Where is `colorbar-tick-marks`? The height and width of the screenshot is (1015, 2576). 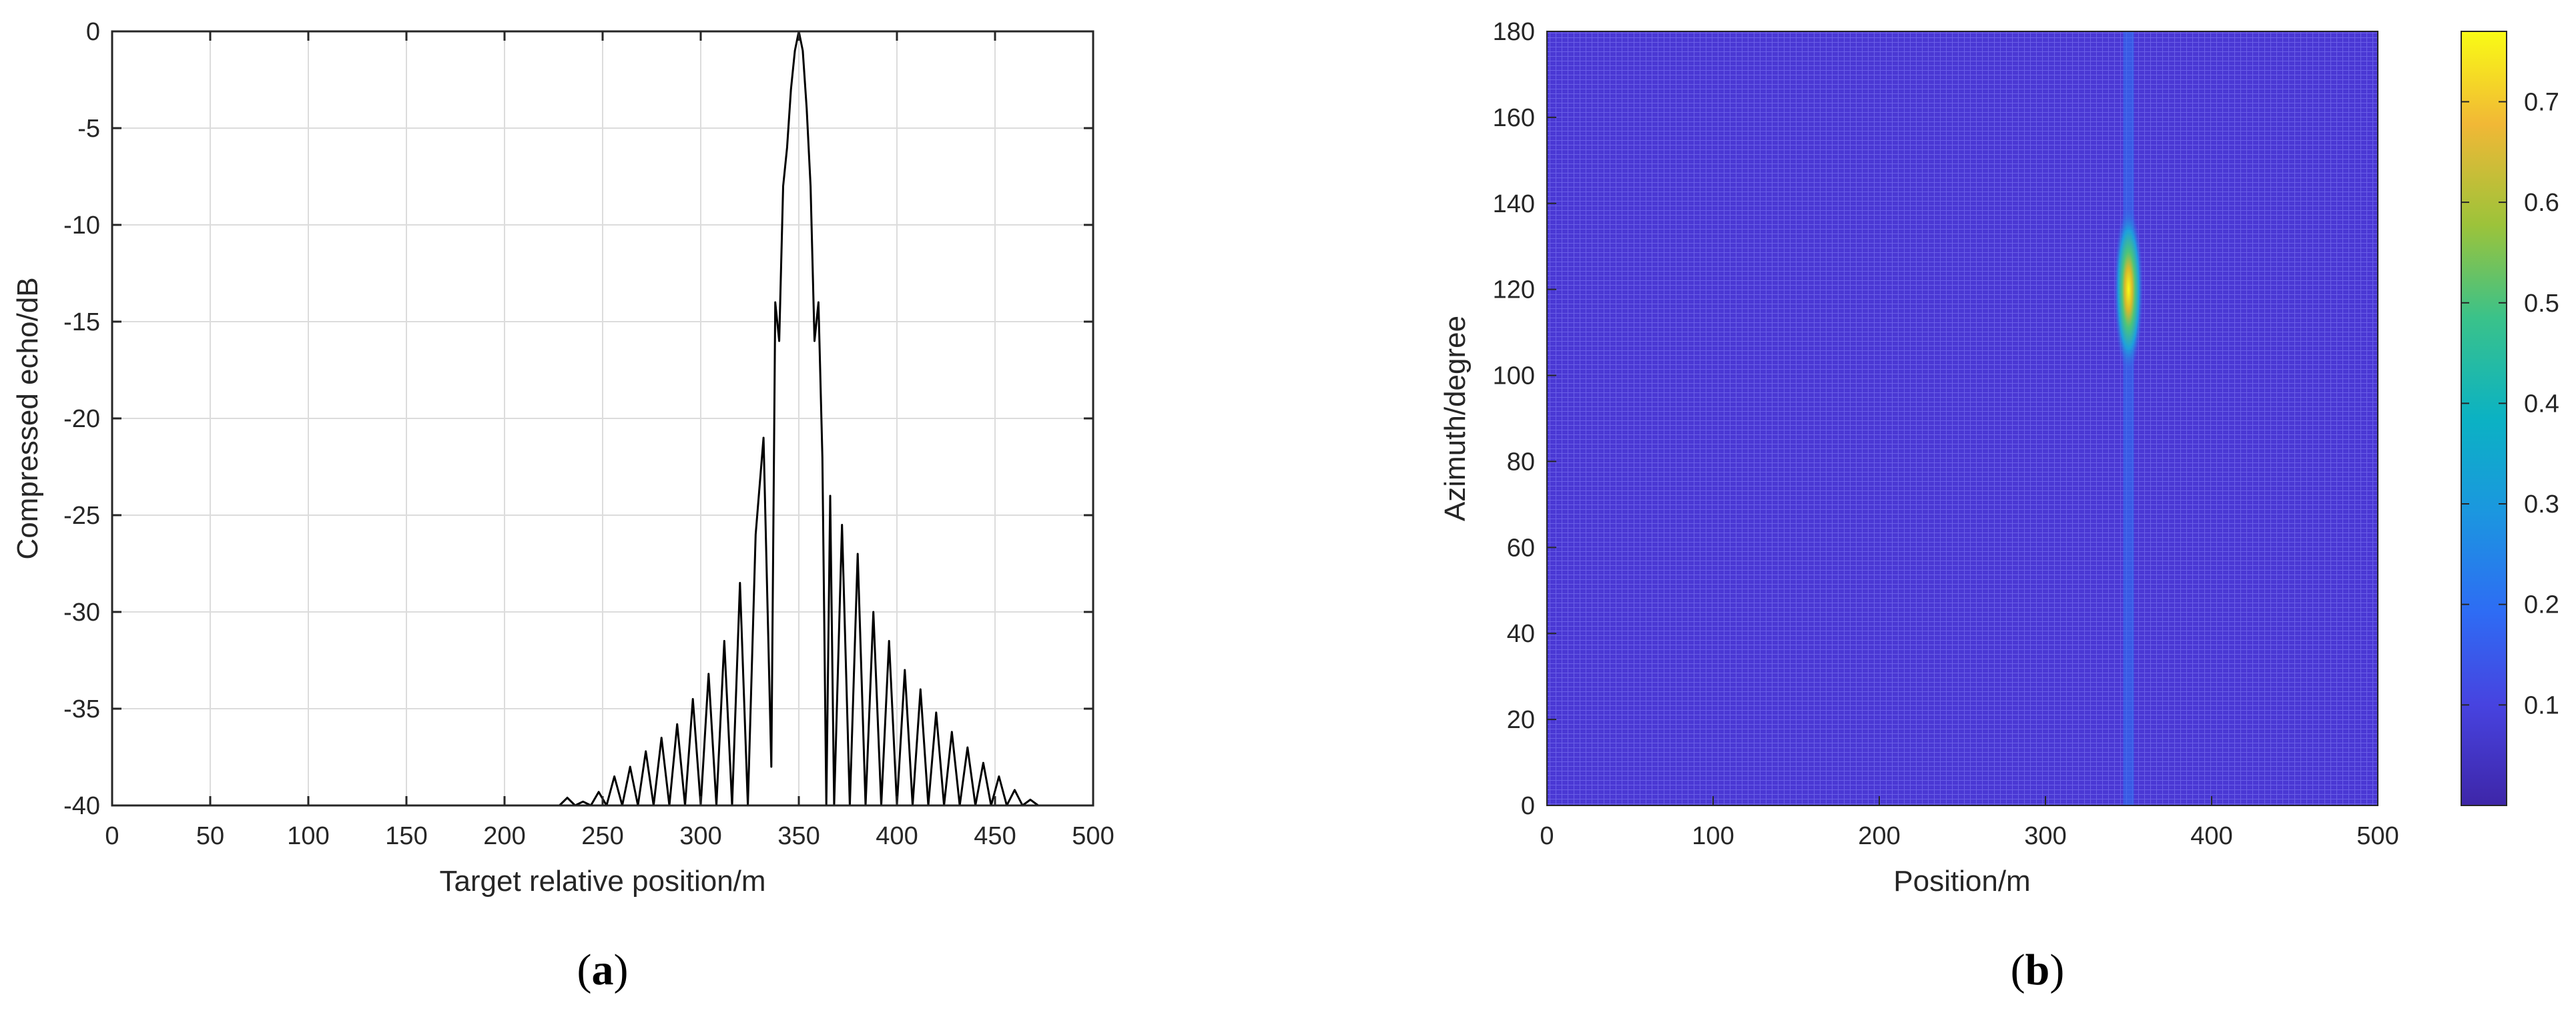 colorbar-tick-marks is located at coordinates (2484, 403).